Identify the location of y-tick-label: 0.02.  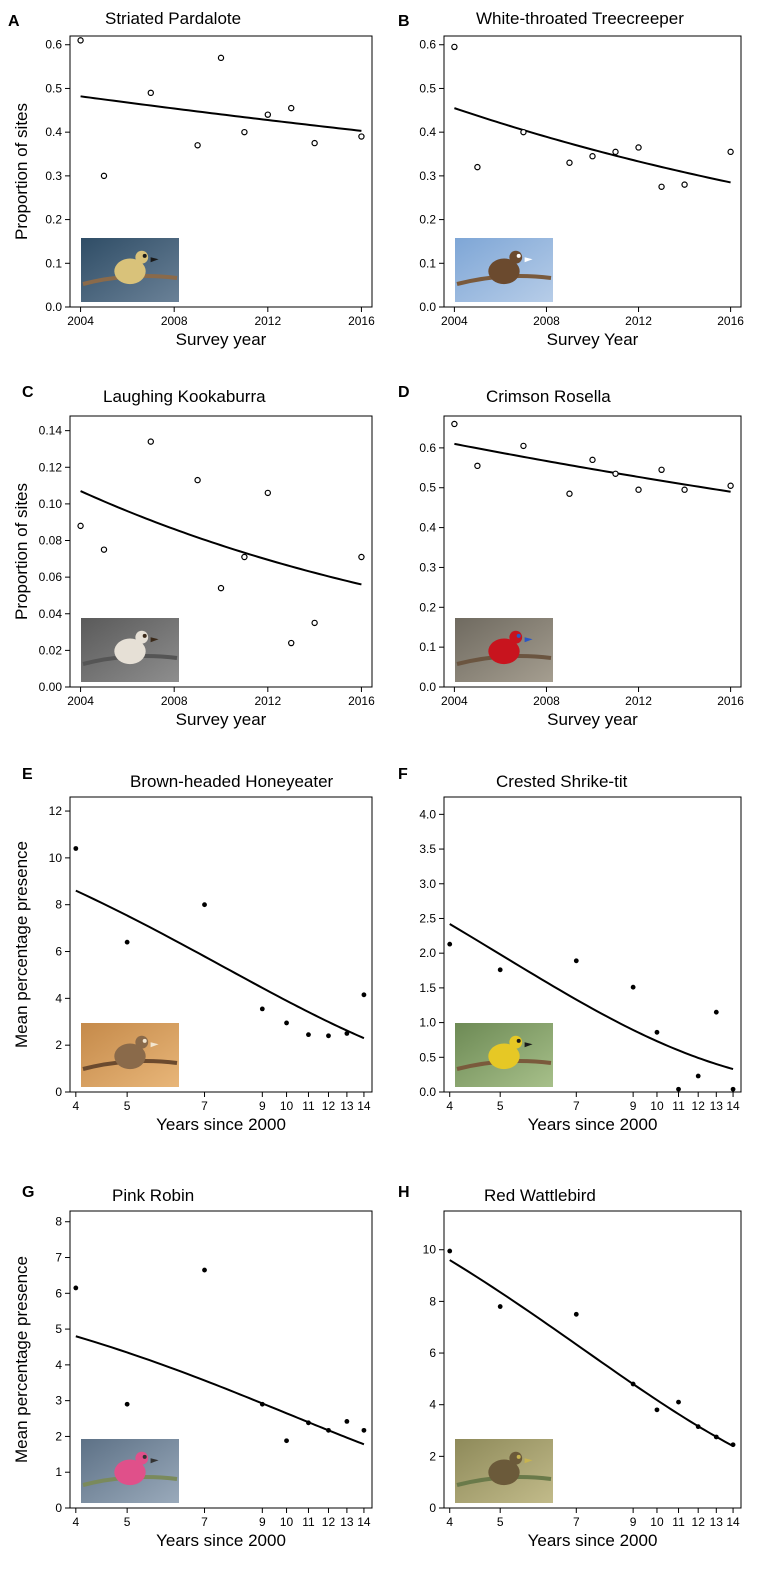
(51, 650).